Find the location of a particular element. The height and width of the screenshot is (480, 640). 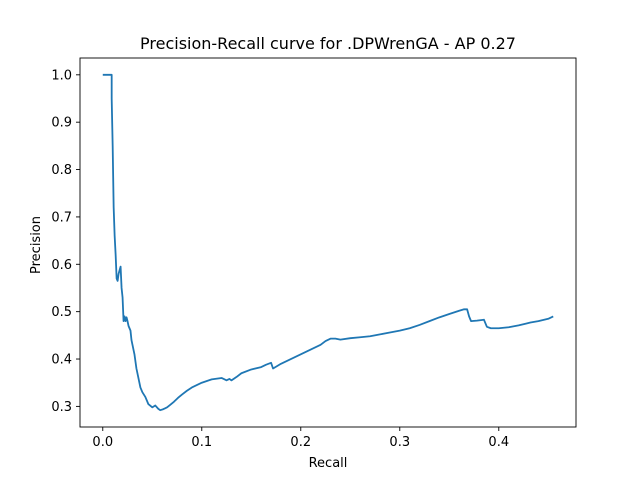

y-tick-label: 1.0 is located at coordinates (61, 75).